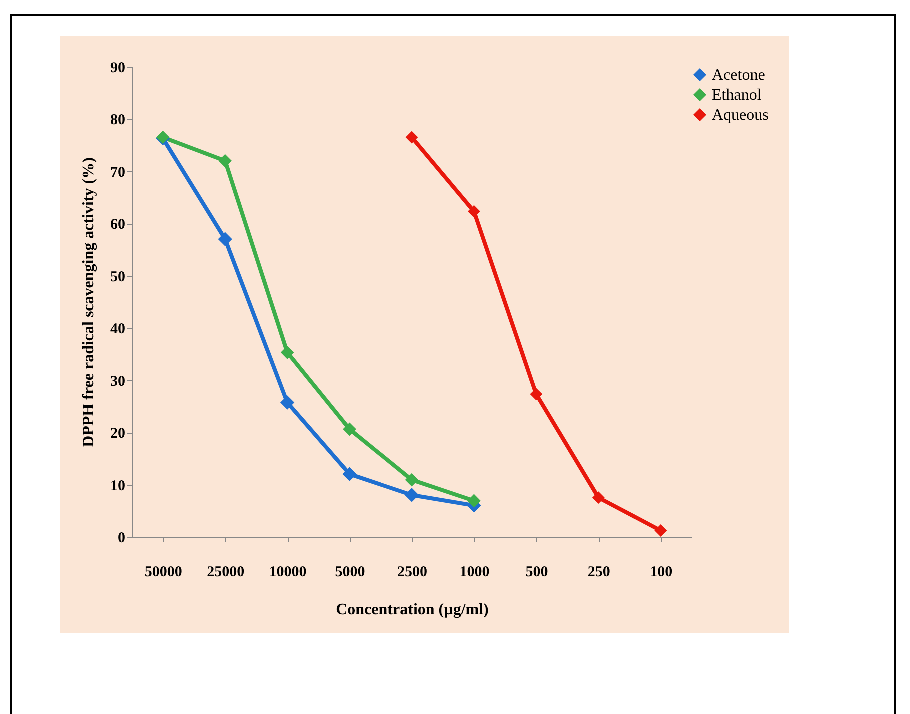  Describe the element at coordinates (537, 572) in the screenshot. I see `x-tick-label: 500` at that location.